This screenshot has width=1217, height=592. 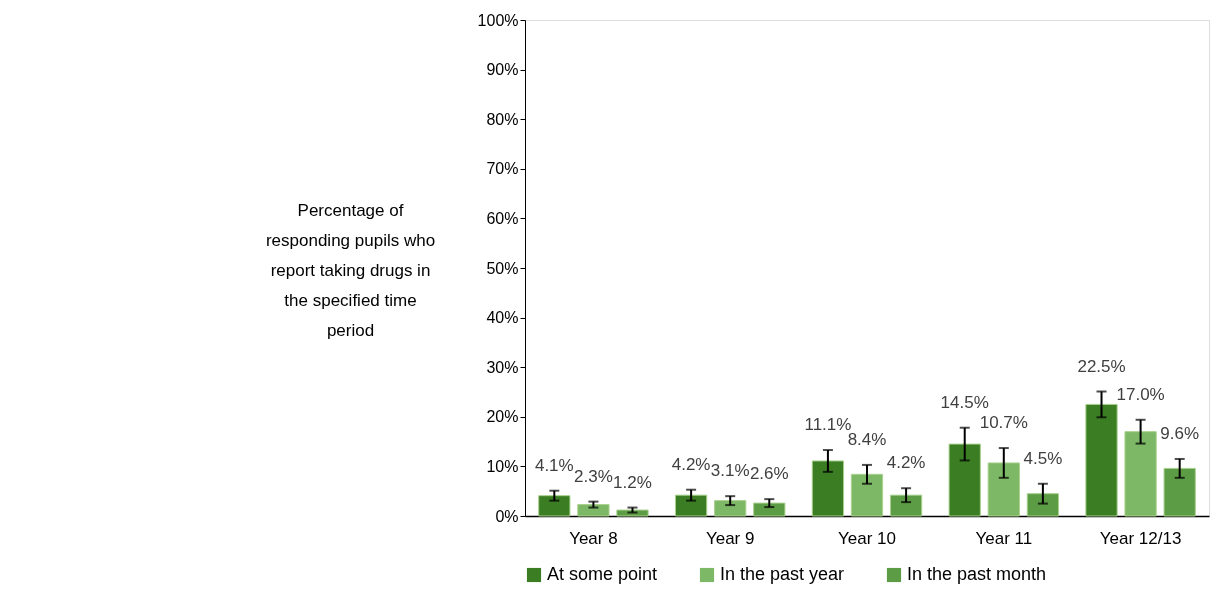 What do you see at coordinates (502, 218) in the screenshot?
I see `y-tick-label: 60%` at bounding box center [502, 218].